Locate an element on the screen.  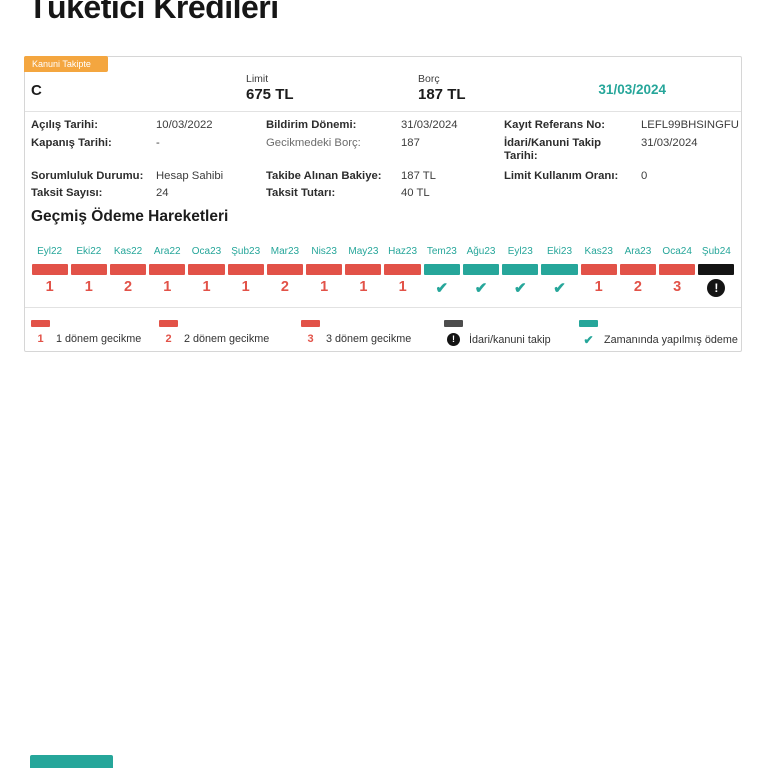
account-name: C is located at coordinates (36, 90).